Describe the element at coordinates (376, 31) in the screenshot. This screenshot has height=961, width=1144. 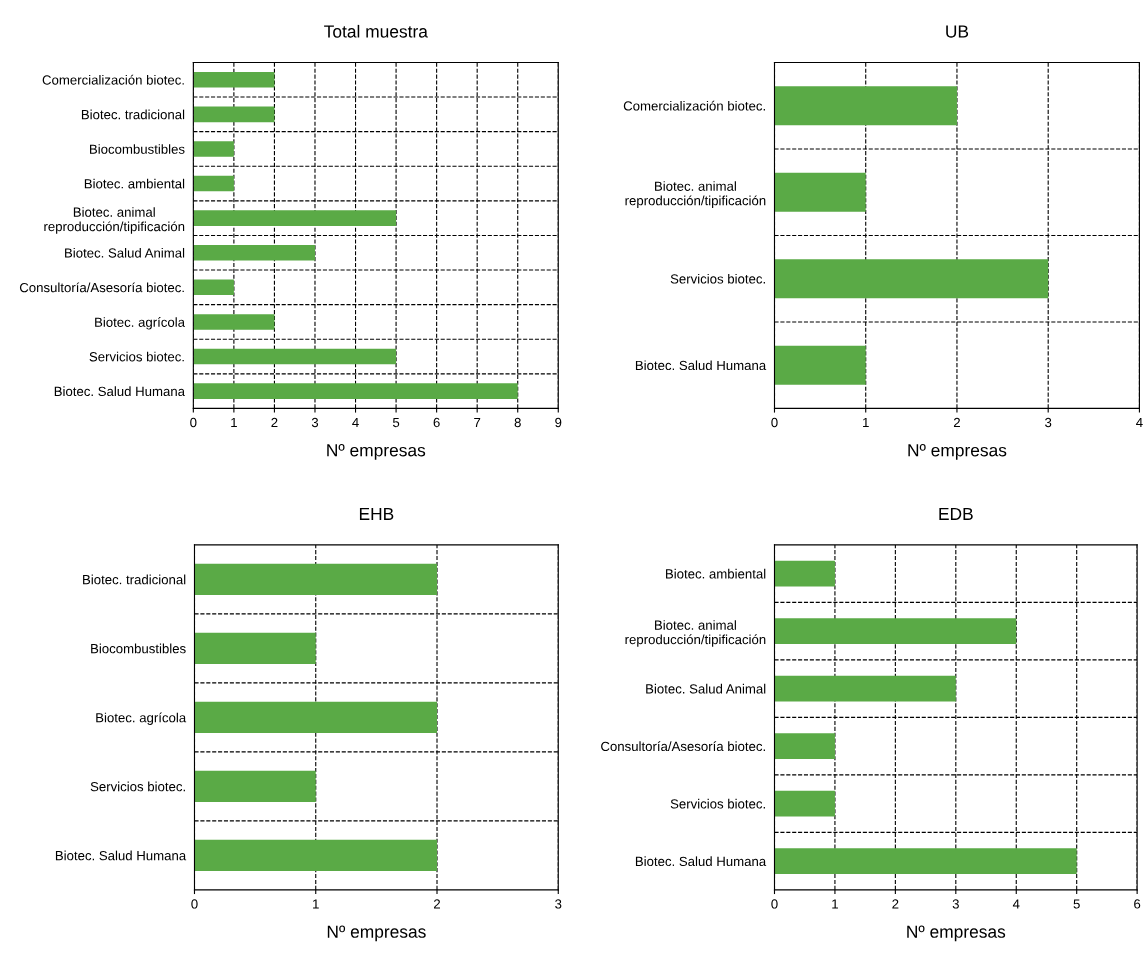
I see `chart-title: Total muestra` at that location.